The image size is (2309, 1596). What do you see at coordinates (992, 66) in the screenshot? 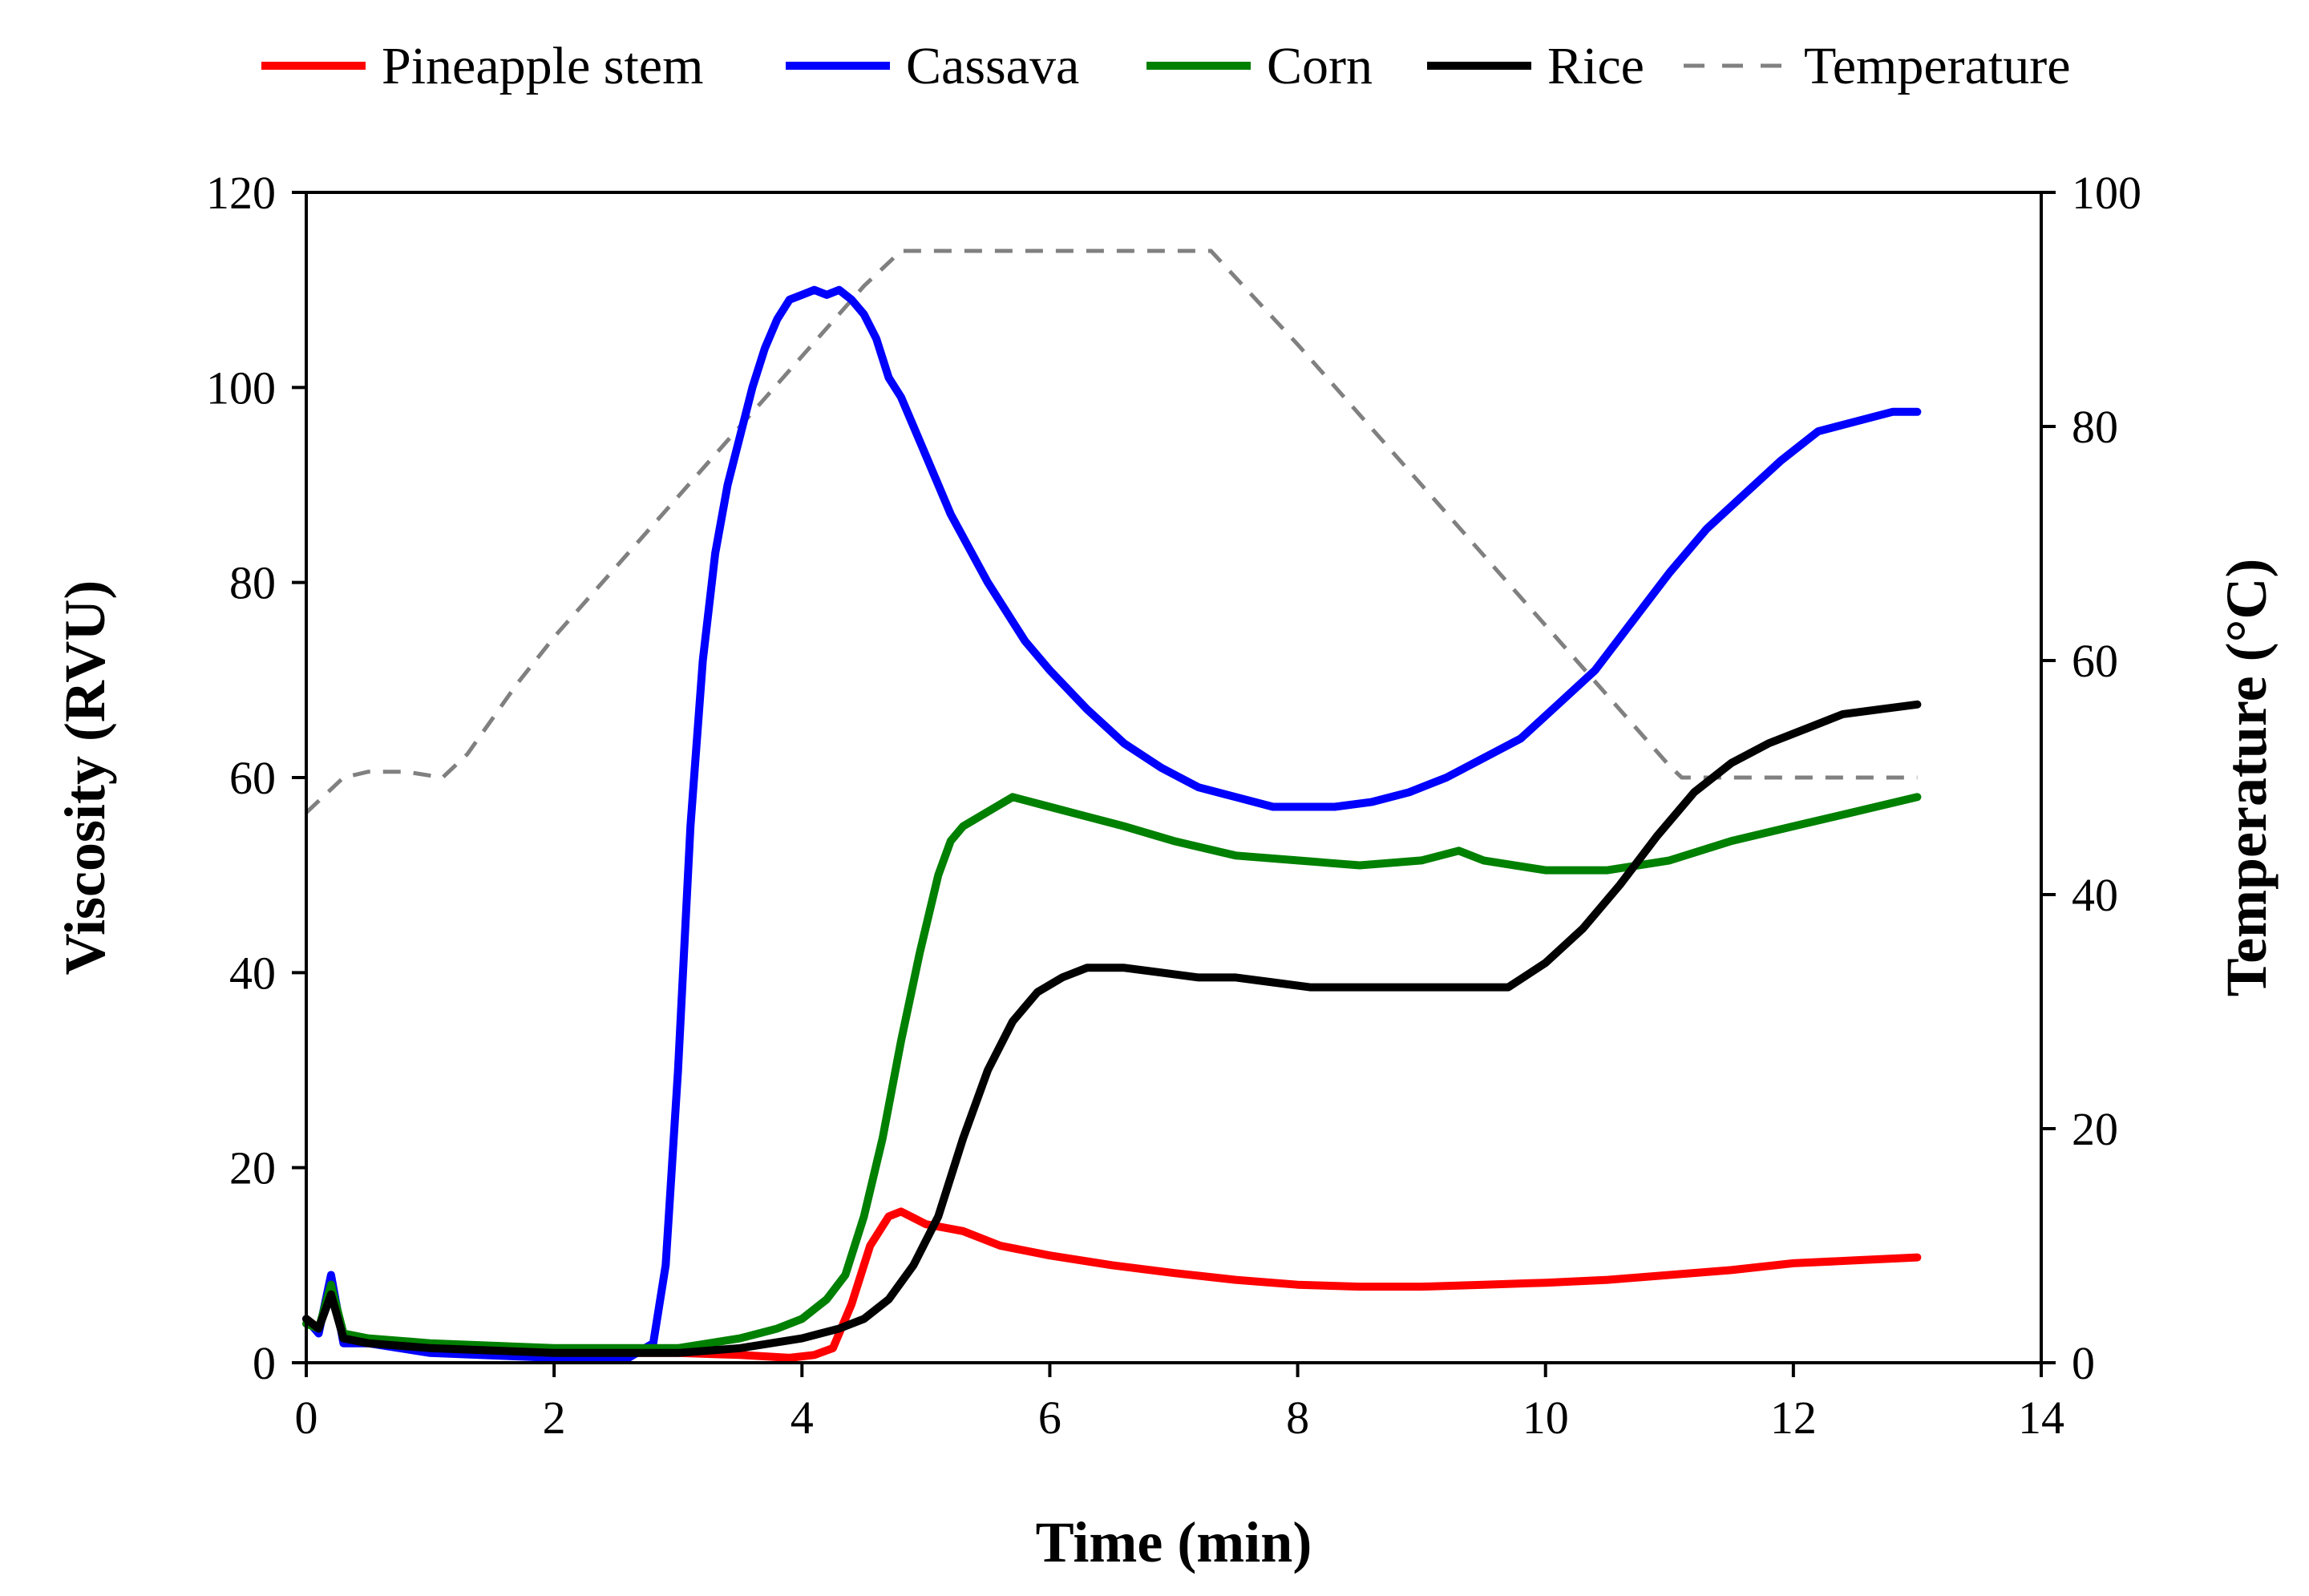
I see `legend-label-cassava: Cassava` at bounding box center [992, 66].